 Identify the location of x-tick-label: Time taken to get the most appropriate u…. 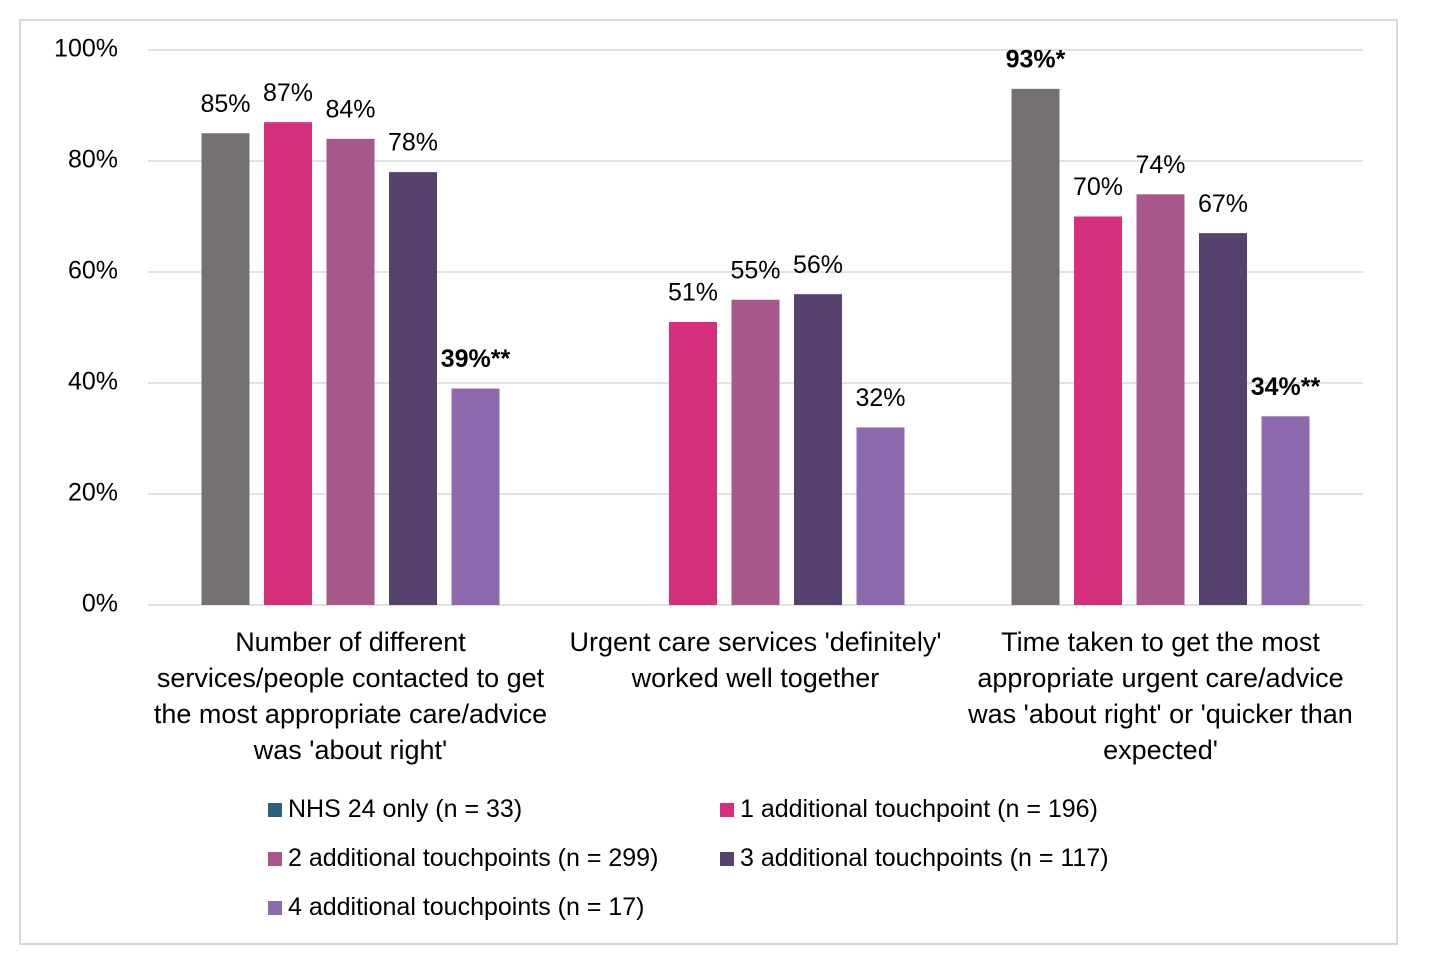
(1160, 696).